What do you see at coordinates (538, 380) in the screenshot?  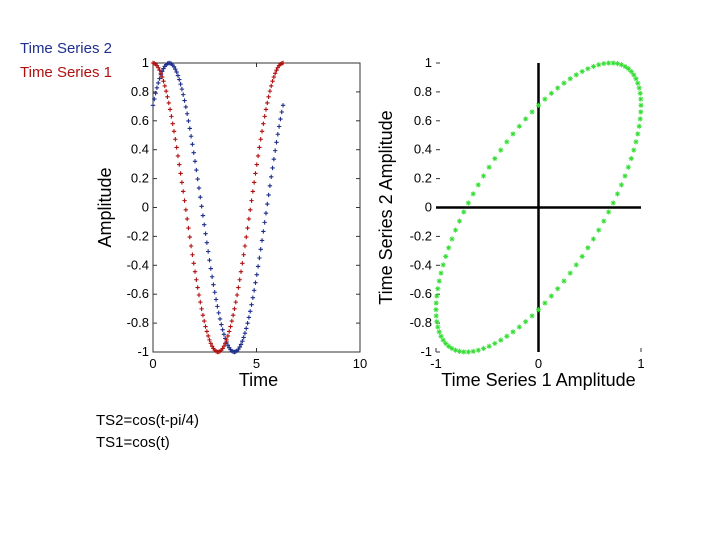 I see `x-axis-label-right: Time Series 1 Amplitude` at bounding box center [538, 380].